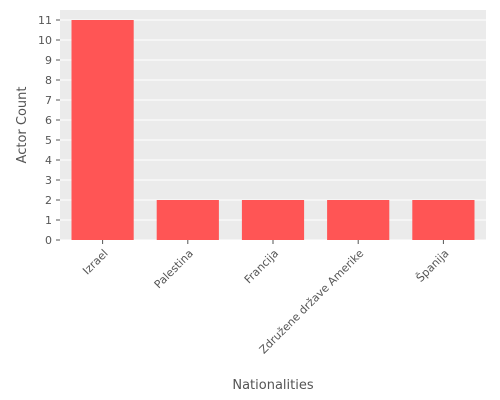 This screenshot has height=400, width=500. Describe the element at coordinates (272, 385) in the screenshot. I see `x-axis-title: Nationalities` at that location.